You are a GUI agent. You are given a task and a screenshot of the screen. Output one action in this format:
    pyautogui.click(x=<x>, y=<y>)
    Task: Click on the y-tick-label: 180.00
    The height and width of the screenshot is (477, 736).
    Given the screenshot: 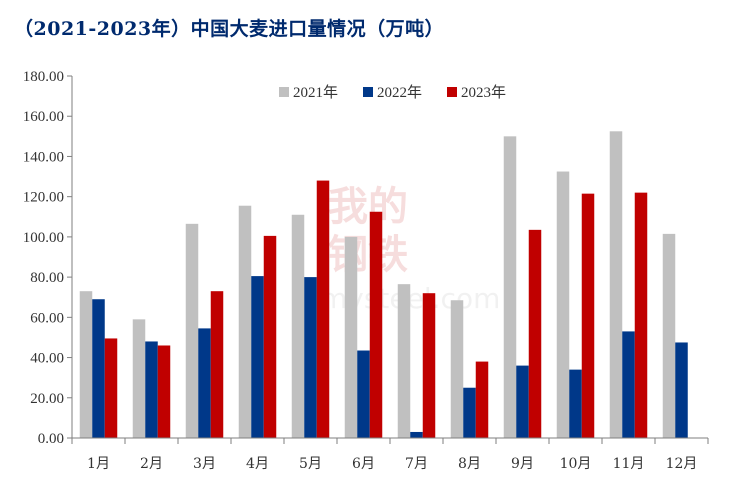 What is the action you would take?
    pyautogui.click(x=43, y=77)
    